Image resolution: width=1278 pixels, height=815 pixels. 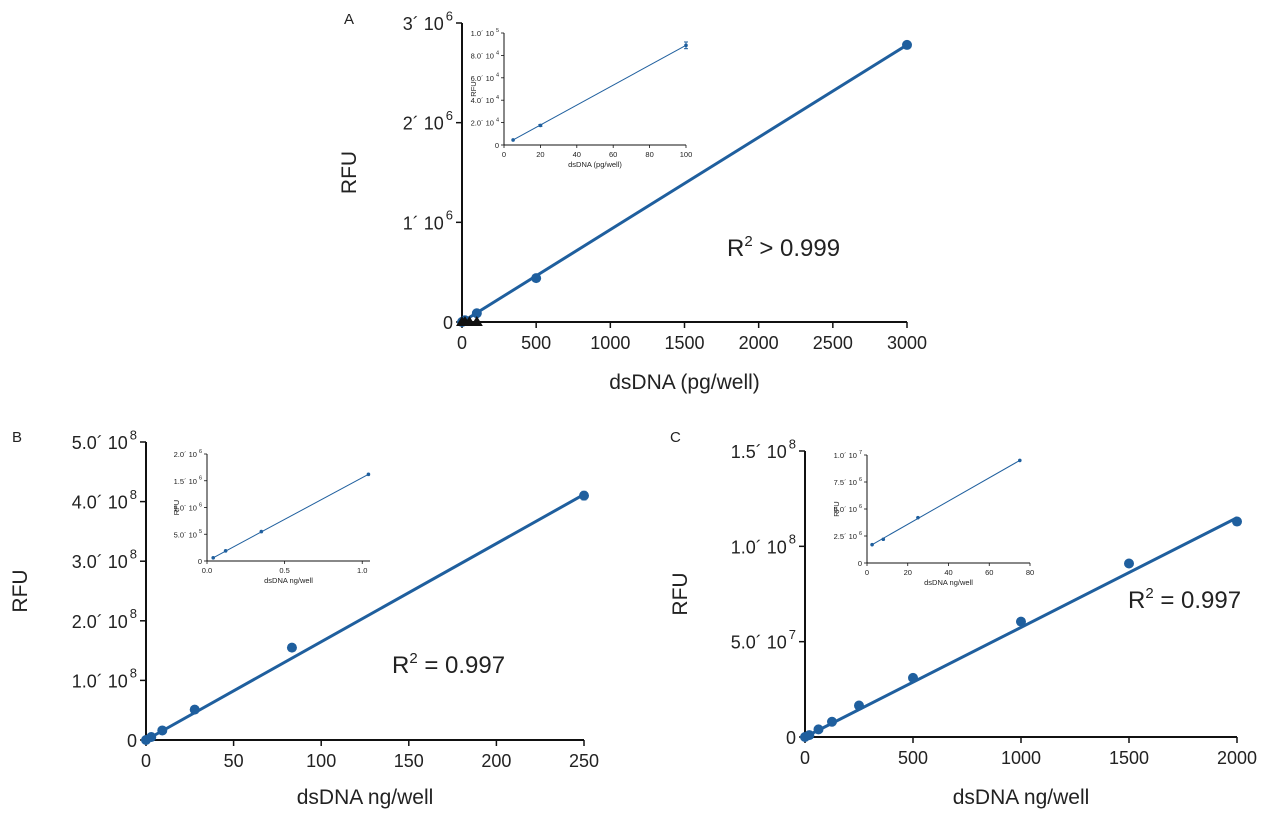 I want to click on inset-x-tick-label: 0.0, so click(x=207, y=570).